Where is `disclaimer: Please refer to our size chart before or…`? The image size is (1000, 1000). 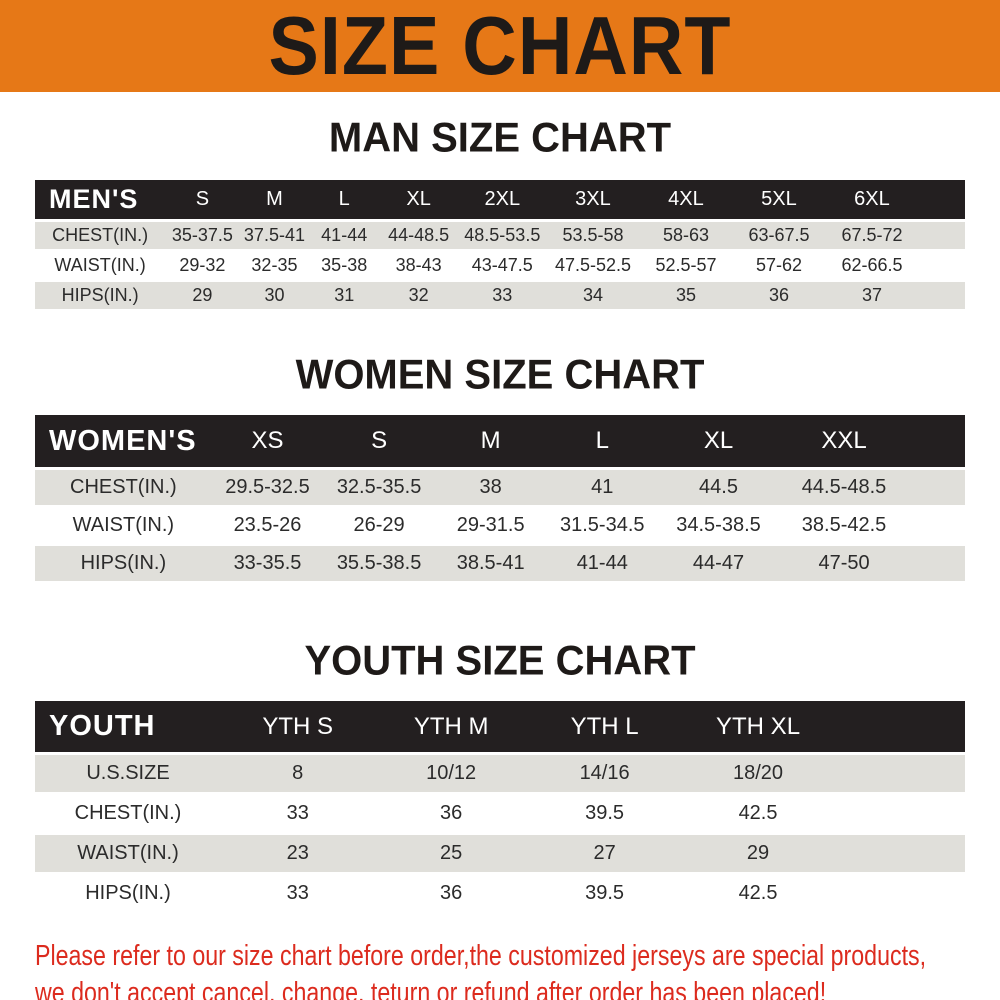
disclaimer: Please refer to our size chart before or… is located at coordinates (500, 969).